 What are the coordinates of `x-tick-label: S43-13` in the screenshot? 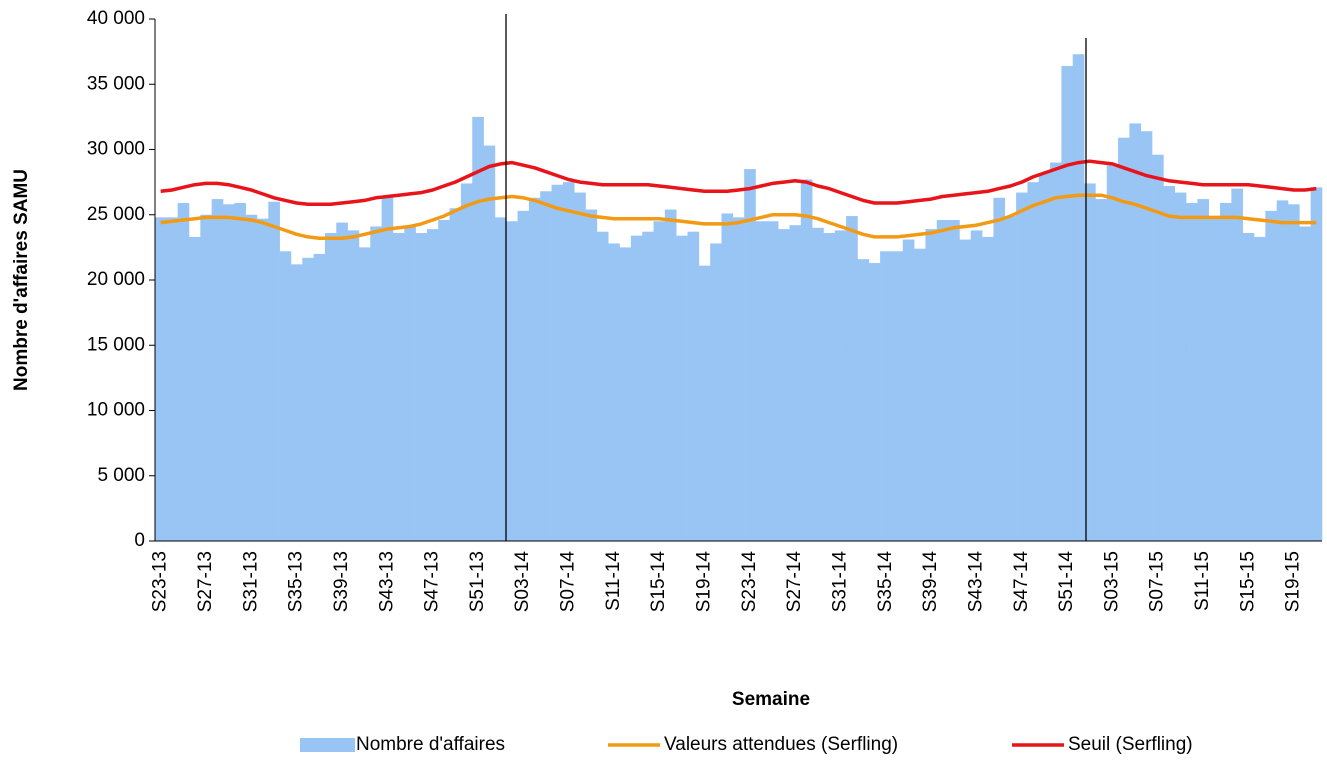 It's located at (386, 581).